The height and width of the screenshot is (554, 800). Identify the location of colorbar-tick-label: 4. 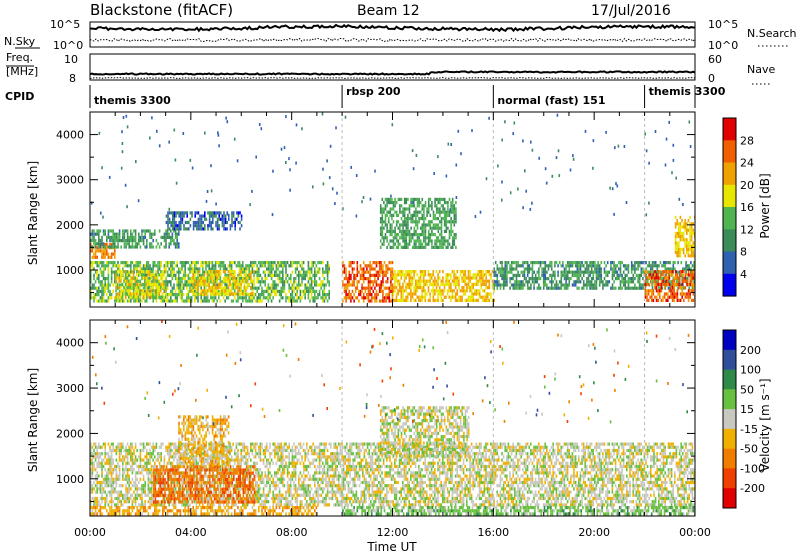
(743, 274).